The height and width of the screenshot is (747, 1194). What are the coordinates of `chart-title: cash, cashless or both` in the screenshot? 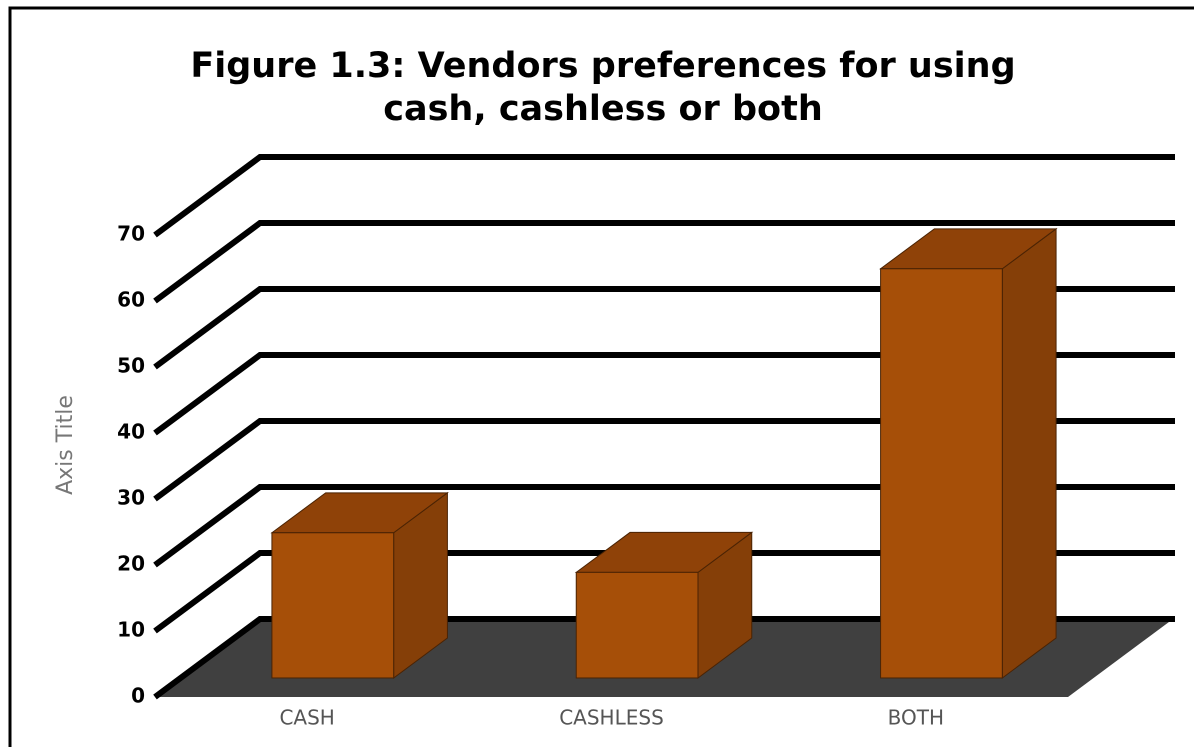 It's located at (603, 109).